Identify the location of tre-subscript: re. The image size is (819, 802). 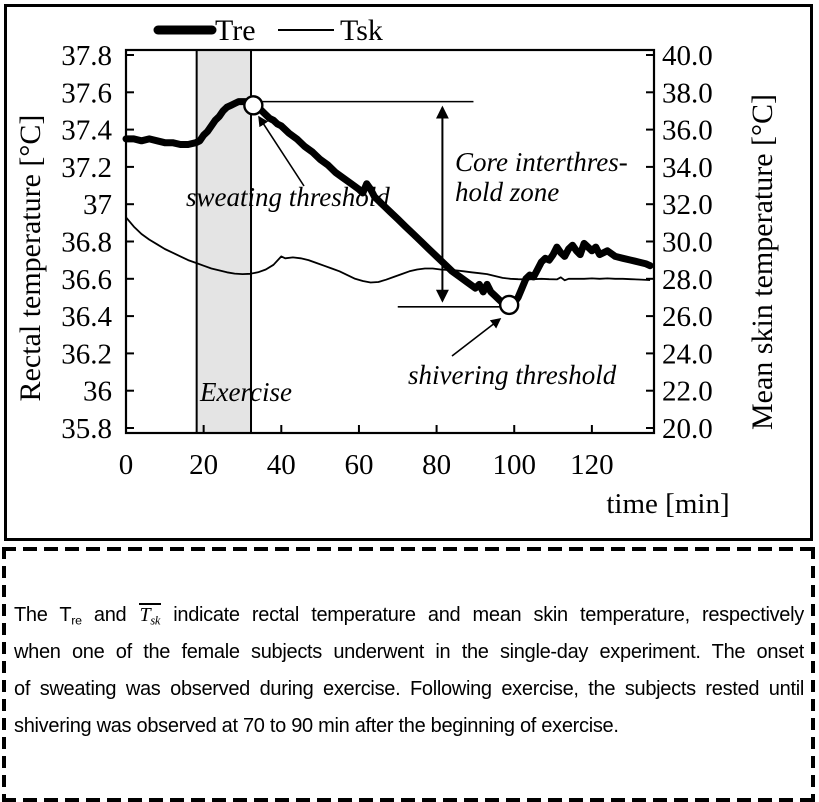
(76, 620).